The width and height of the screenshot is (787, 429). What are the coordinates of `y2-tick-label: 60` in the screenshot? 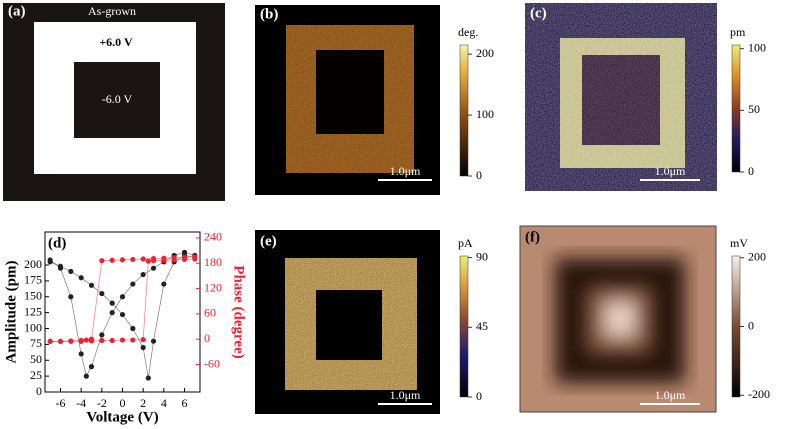 It's located at (210, 313).